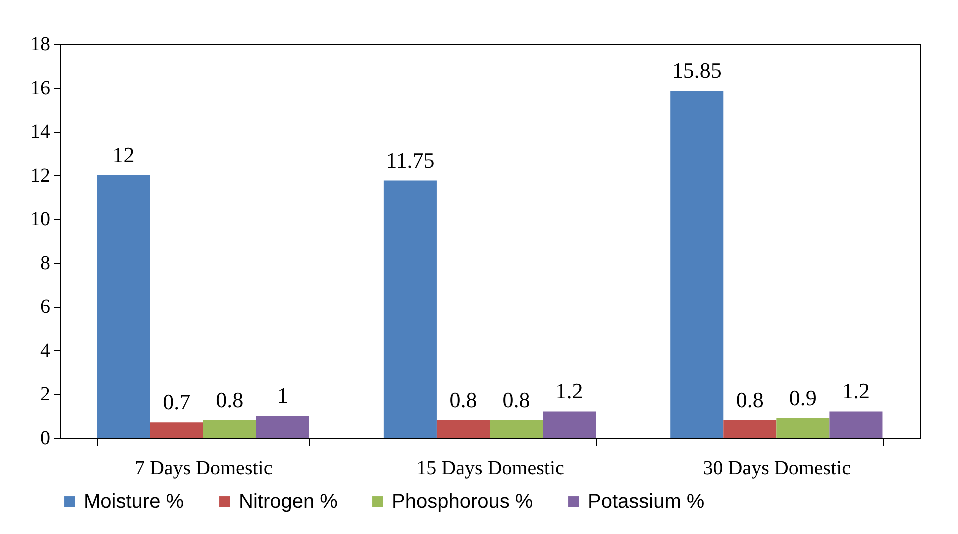 Image resolution: width=958 pixels, height=534 pixels. I want to click on x-tick-label: 7 Days Domestic, so click(203, 469).